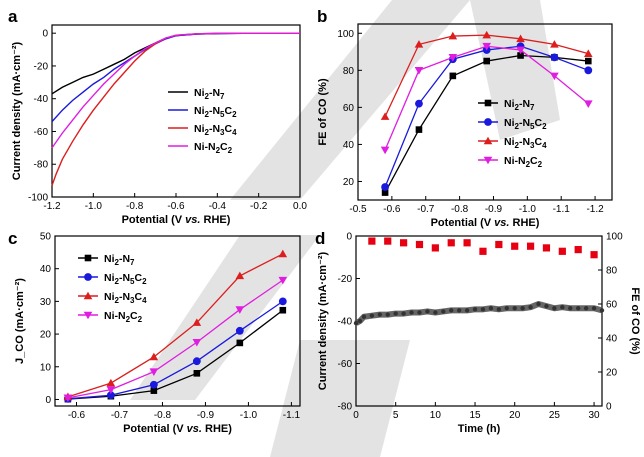 Image resolution: width=644 pixels, height=457 pixels. What do you see at coordinates (320, 238) in the screenshot?
I see `panel-label: d` at bounding box center [320, 238].